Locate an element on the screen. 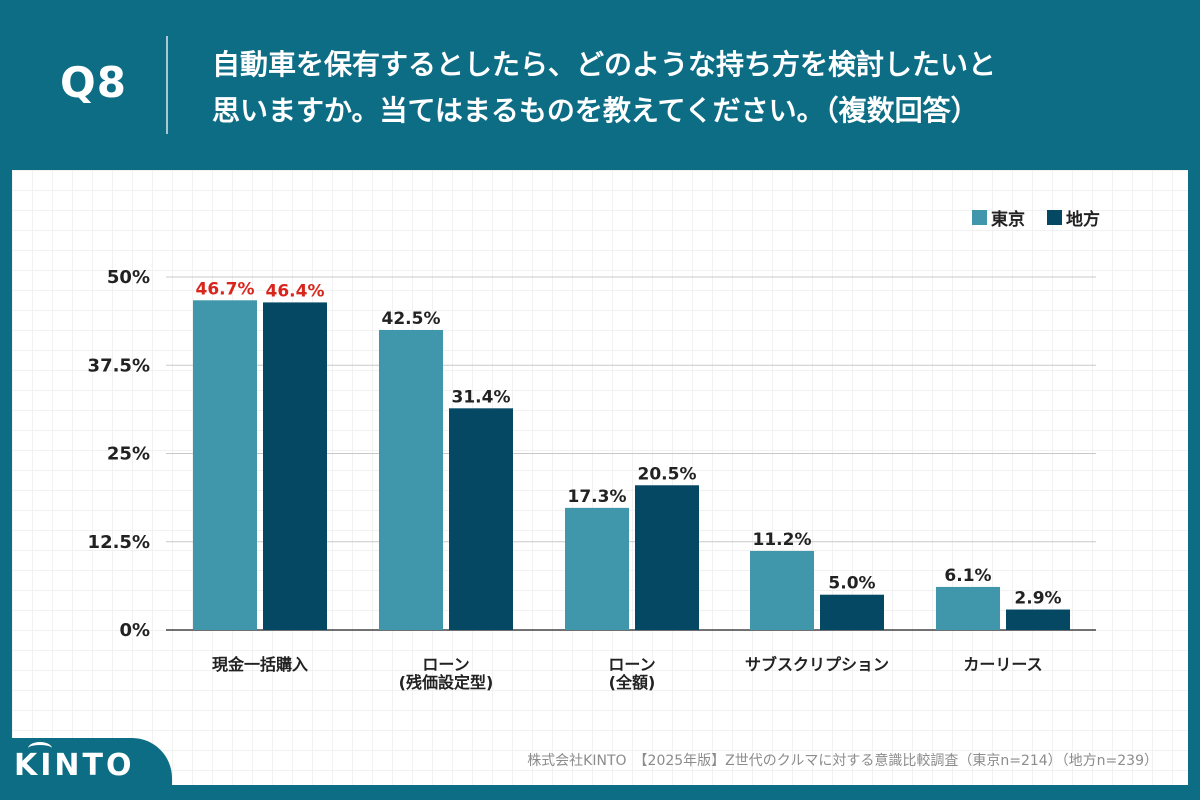 The image size is (1200, 800). question-number: Q8 is located at coordinates (93, 82).